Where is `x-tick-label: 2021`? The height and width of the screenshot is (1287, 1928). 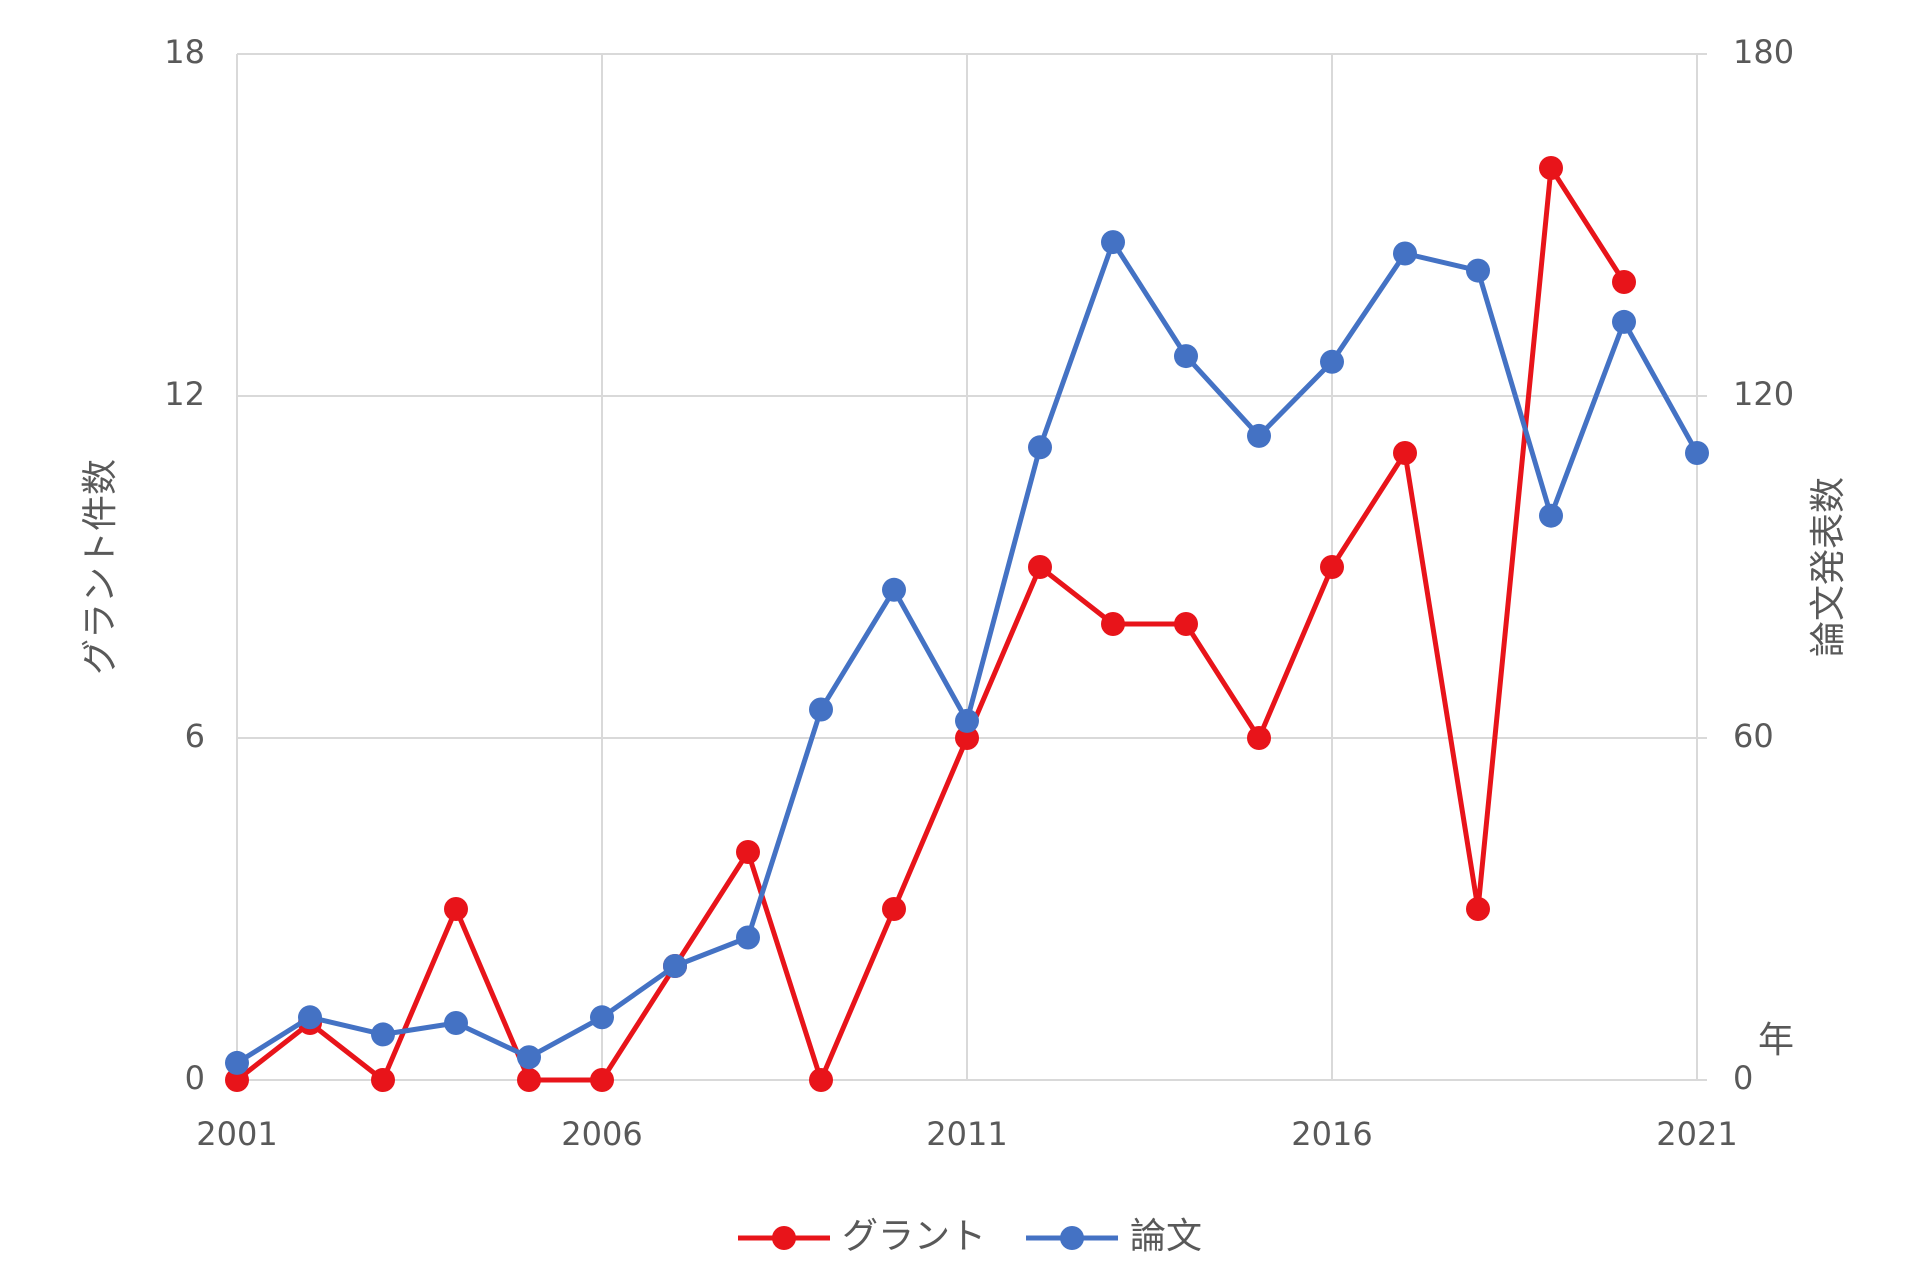 x-tick-label: 2021 is located at coordinates (1696, 1134).